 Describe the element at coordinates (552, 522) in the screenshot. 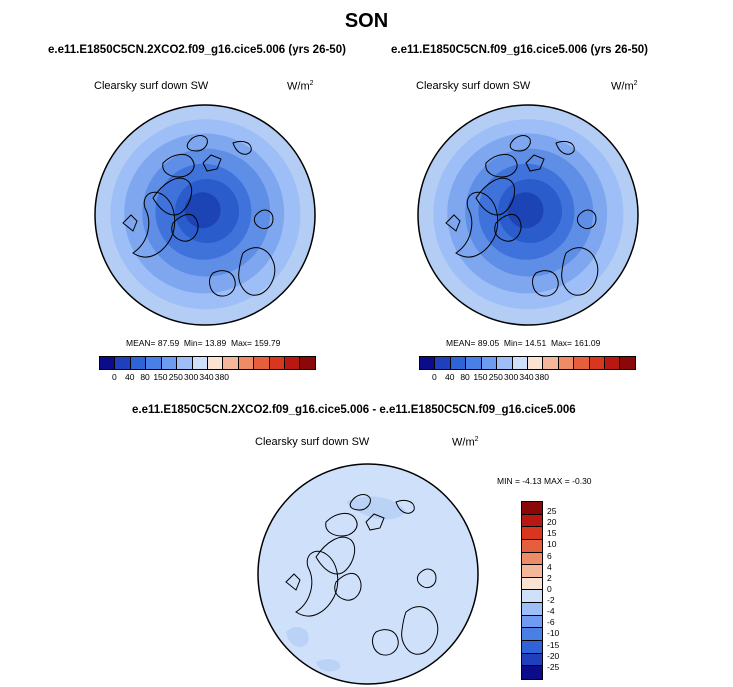

I see `colorbar-tick-label: 20` at that location.